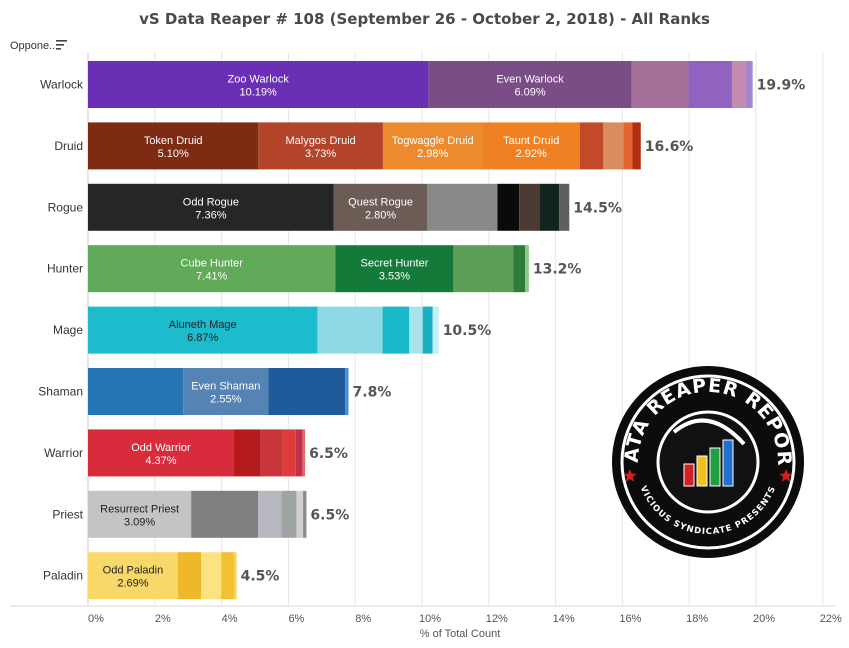  Describe the element at coordinates (697, 619) in the screenshot. I see `x-tick-label: 18%` at that location.